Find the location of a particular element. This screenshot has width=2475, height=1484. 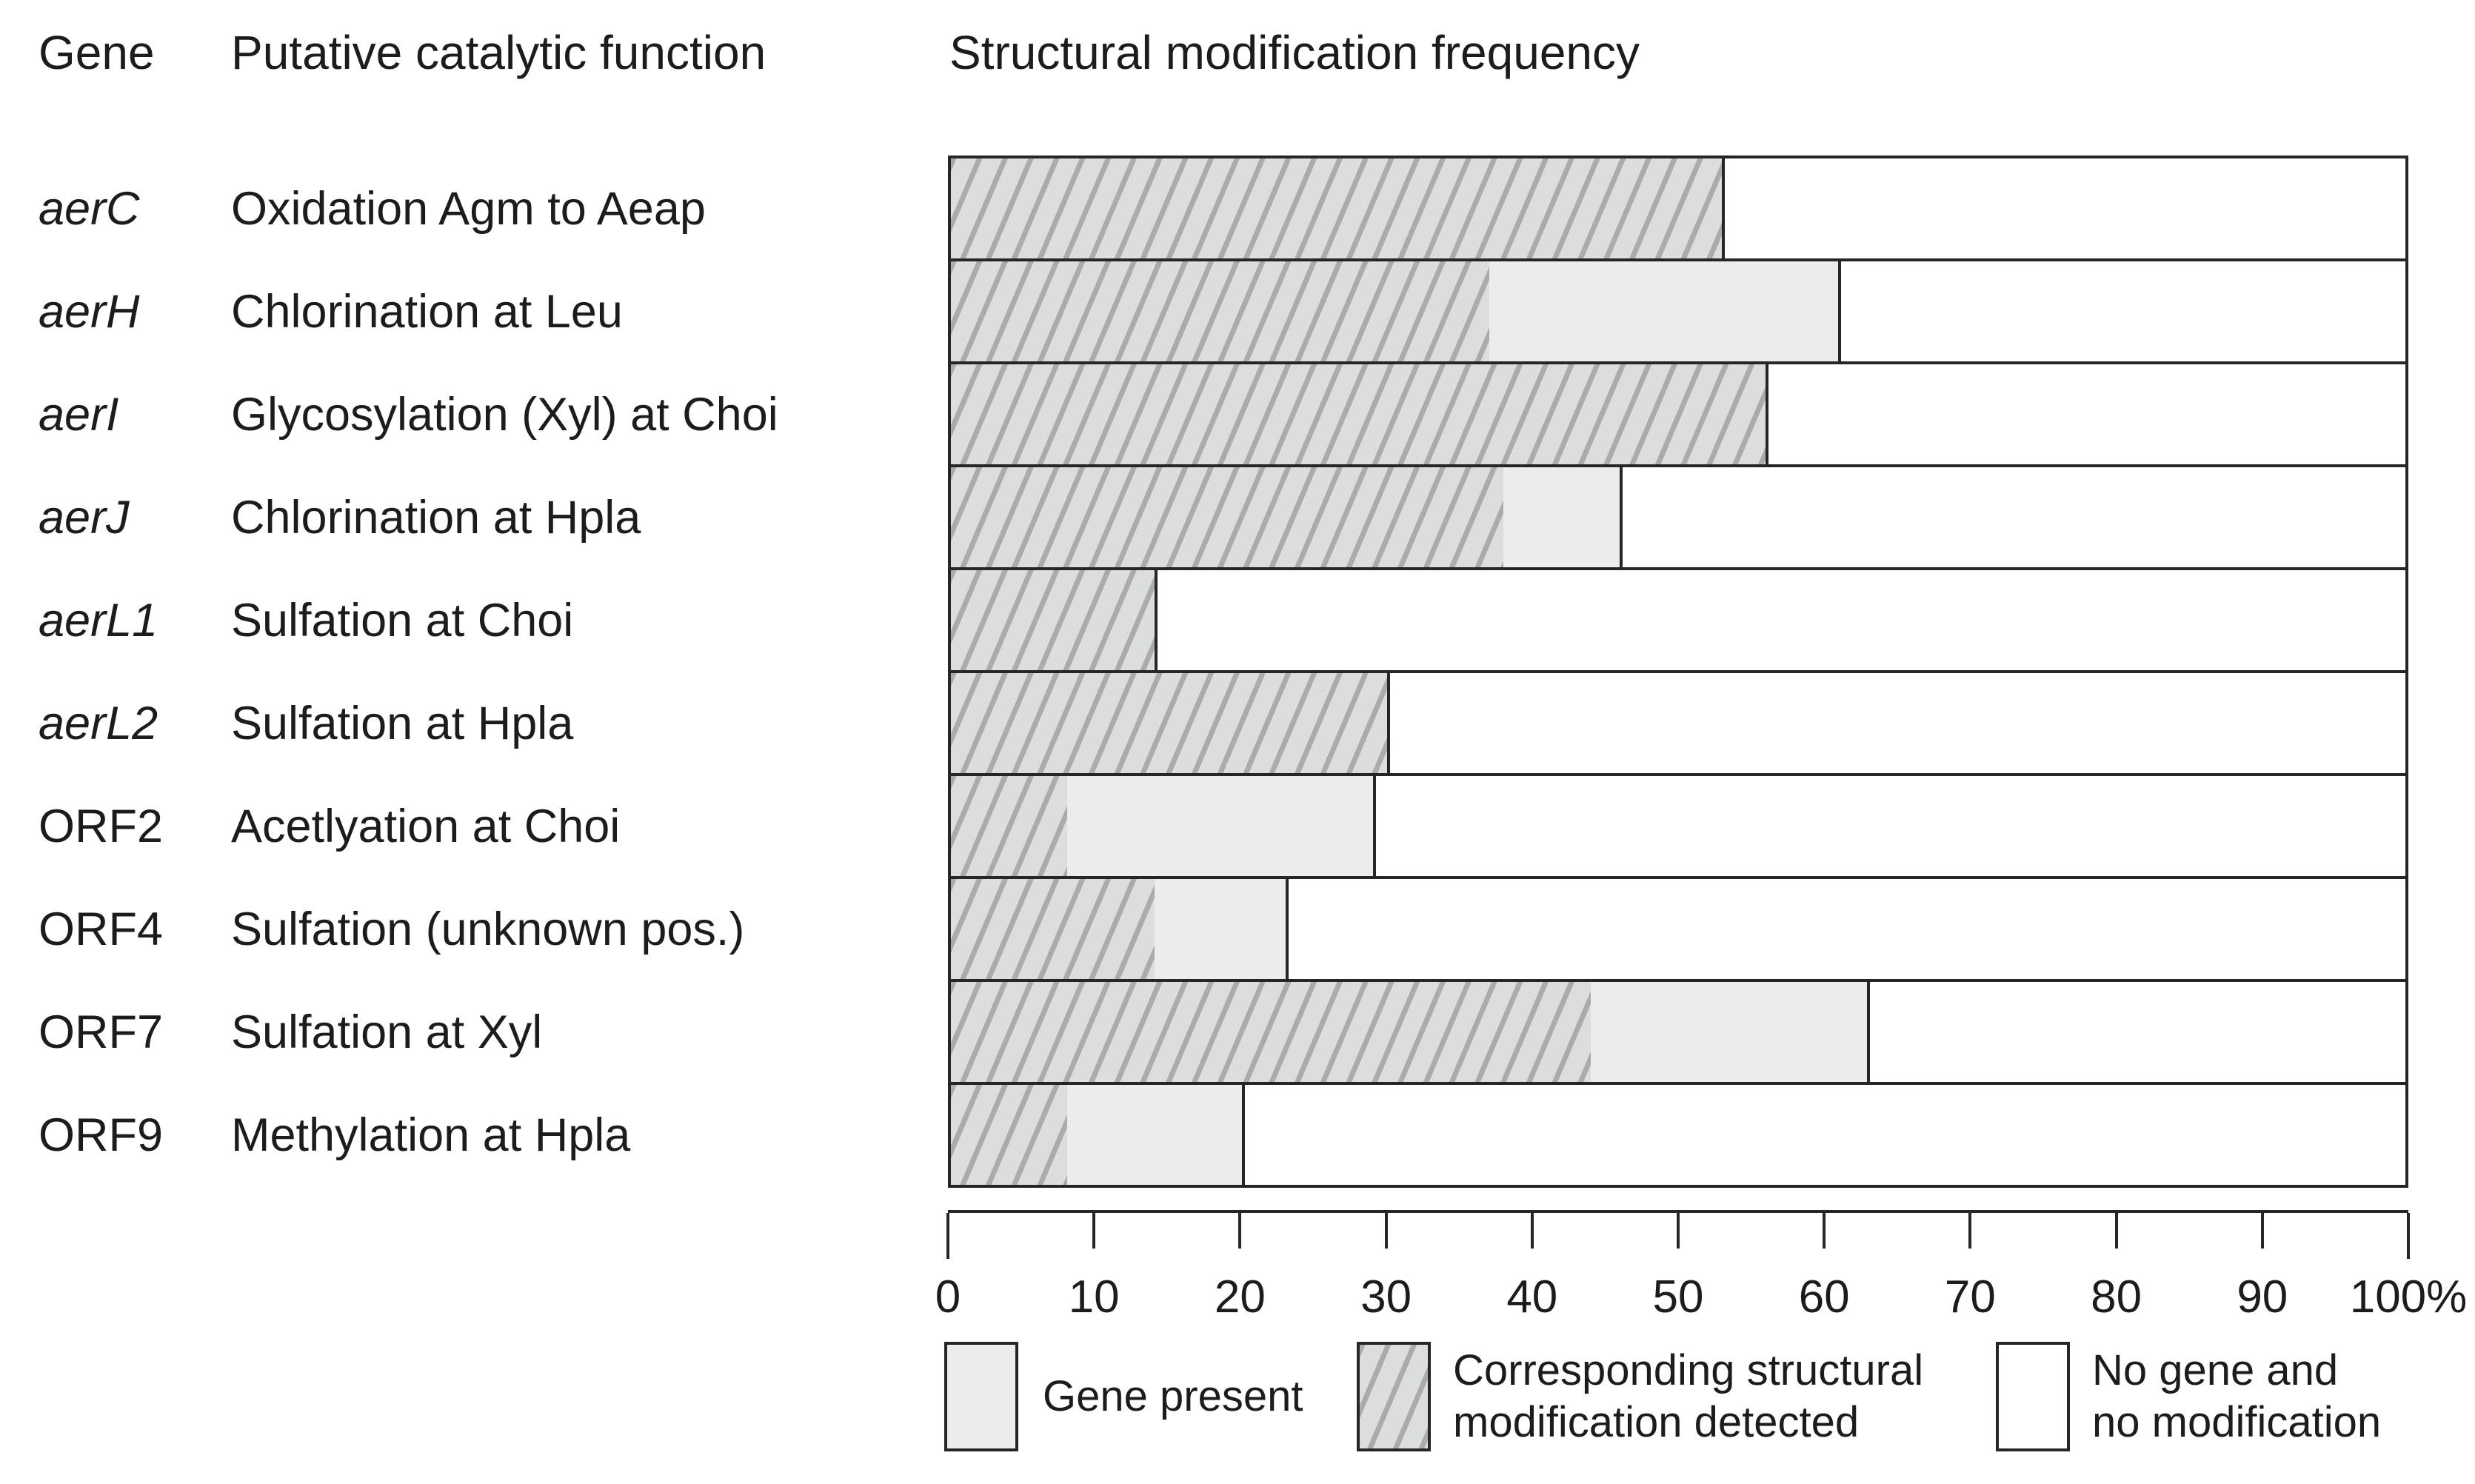

function-label: Methylation at Hpla is located at coordinates (431, 1135).